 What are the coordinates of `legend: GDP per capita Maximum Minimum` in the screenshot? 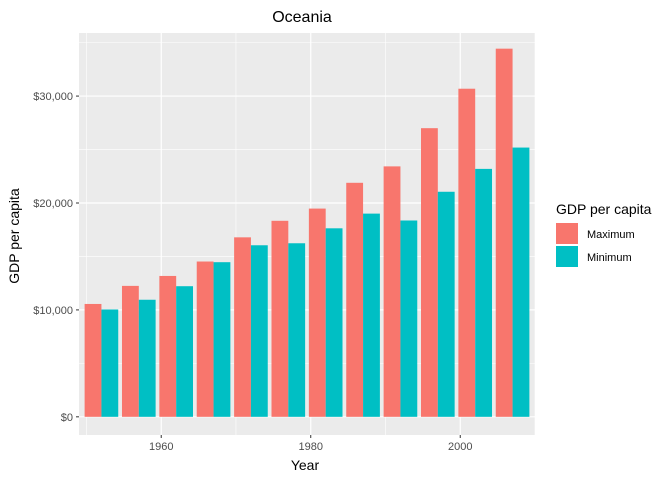 It's located at (604, 234).